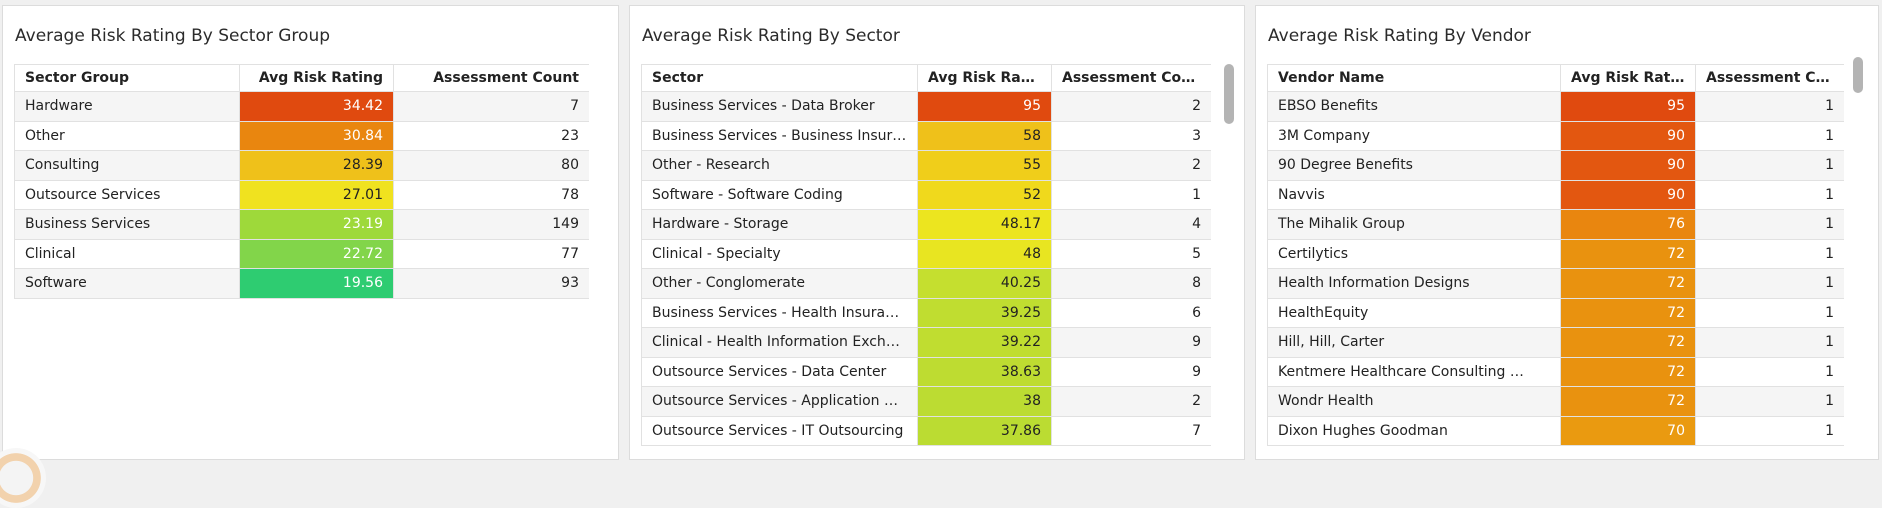 The height and width of the screenshot is (508, 1882). I want to click on table-row: Consulting 28.39 80, so click(301, 165).